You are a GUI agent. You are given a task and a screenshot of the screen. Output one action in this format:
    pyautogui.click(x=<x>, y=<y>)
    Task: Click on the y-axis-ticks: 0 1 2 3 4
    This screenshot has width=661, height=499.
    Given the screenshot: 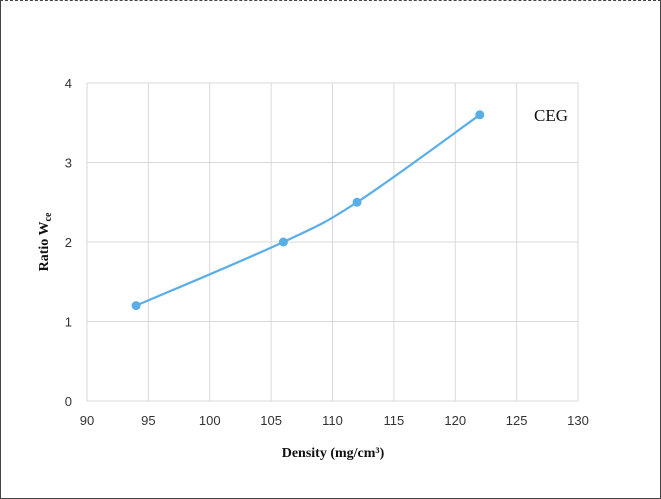 What is the action you would take?
    pyautogui.click(x=68, y=242)
    